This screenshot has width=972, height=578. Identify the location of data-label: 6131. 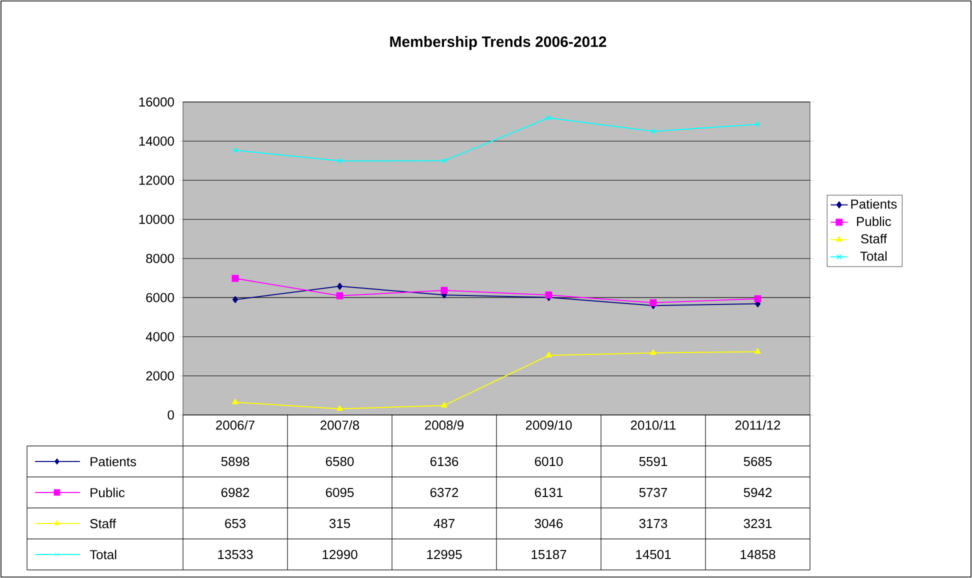
(548, 493).